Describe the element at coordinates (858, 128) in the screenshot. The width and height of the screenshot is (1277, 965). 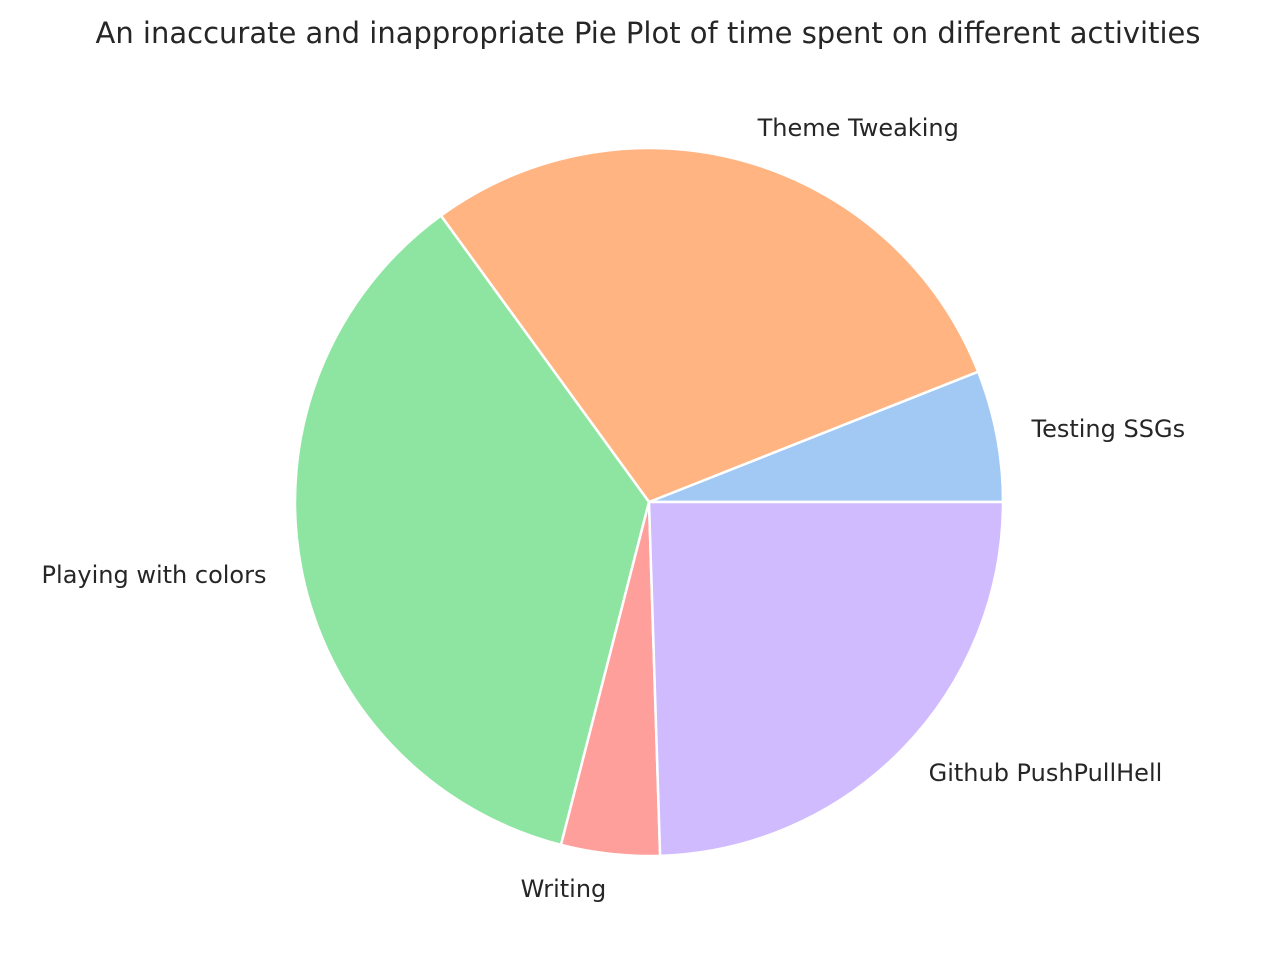
I see `pie-label-1: Theme Tweaking` at that location.